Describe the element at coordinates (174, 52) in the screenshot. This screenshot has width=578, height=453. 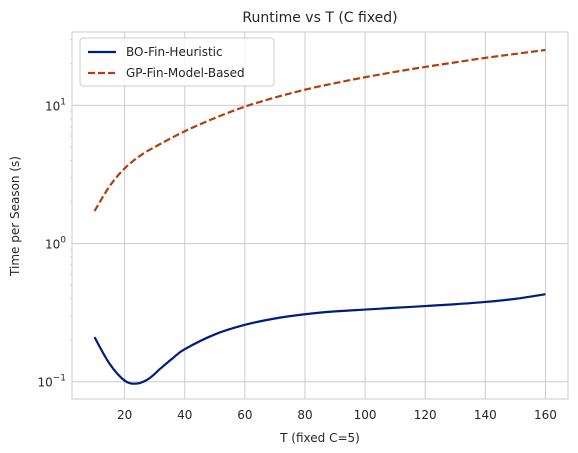
I see `legend-label: BO-Fin-Heuristic` at that location.